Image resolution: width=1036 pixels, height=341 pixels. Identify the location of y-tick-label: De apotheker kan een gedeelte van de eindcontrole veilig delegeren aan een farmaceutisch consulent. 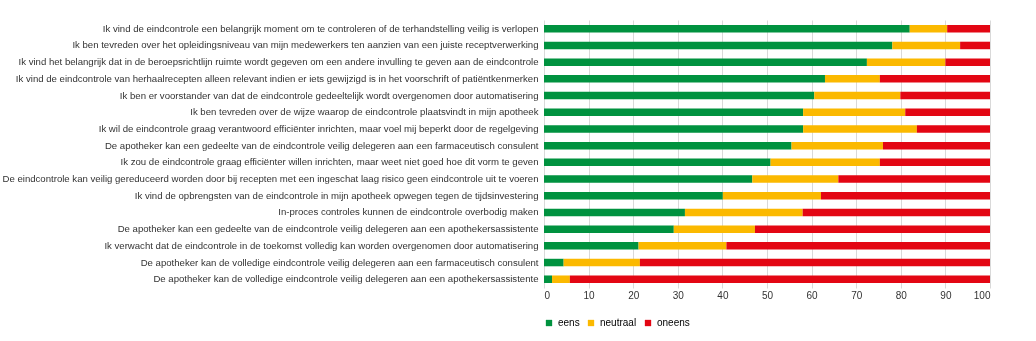
(321, 145).